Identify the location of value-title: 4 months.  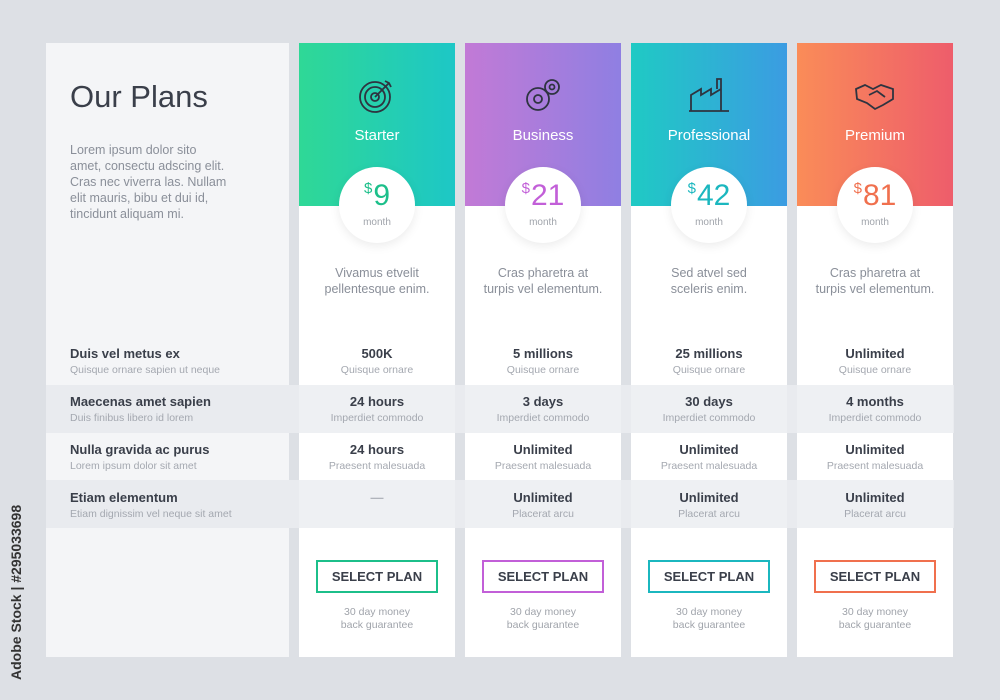
(875, 401).